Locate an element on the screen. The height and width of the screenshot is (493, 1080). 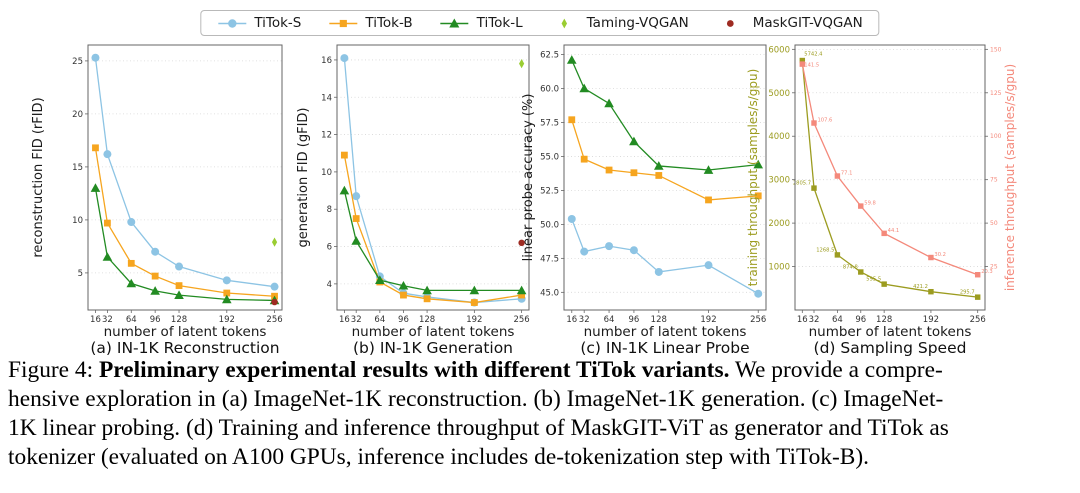
caption-line1-rest: We provide a compre- is located at coordinates (836, 370).